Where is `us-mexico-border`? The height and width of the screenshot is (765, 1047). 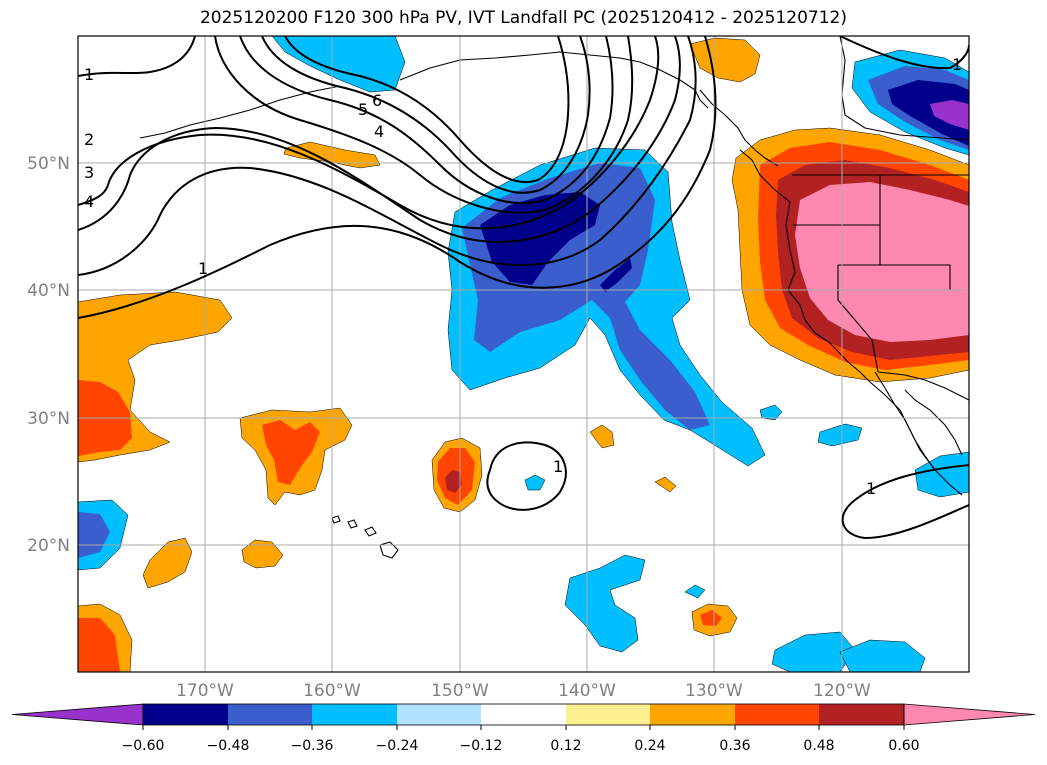
us-mexico-border is located at coordinates (923, 386).